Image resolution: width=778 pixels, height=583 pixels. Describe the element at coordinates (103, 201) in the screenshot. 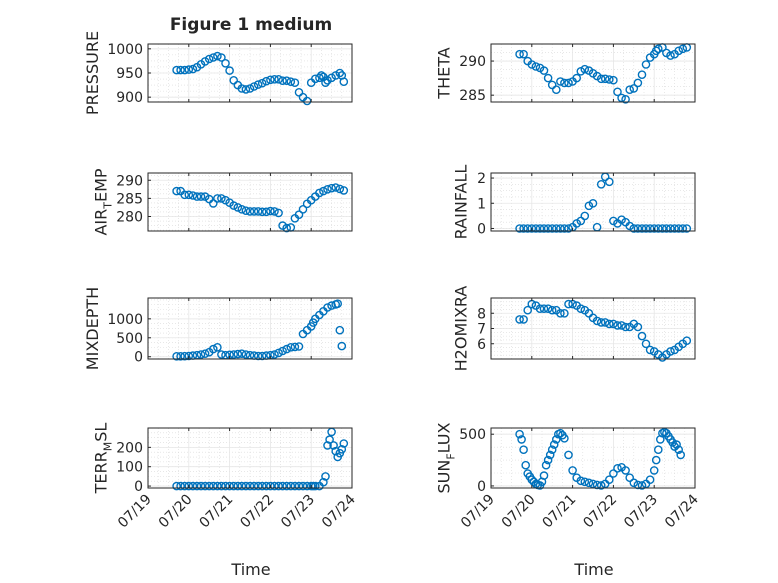

I see `y-axis-label: AIRTEMP` at that location.